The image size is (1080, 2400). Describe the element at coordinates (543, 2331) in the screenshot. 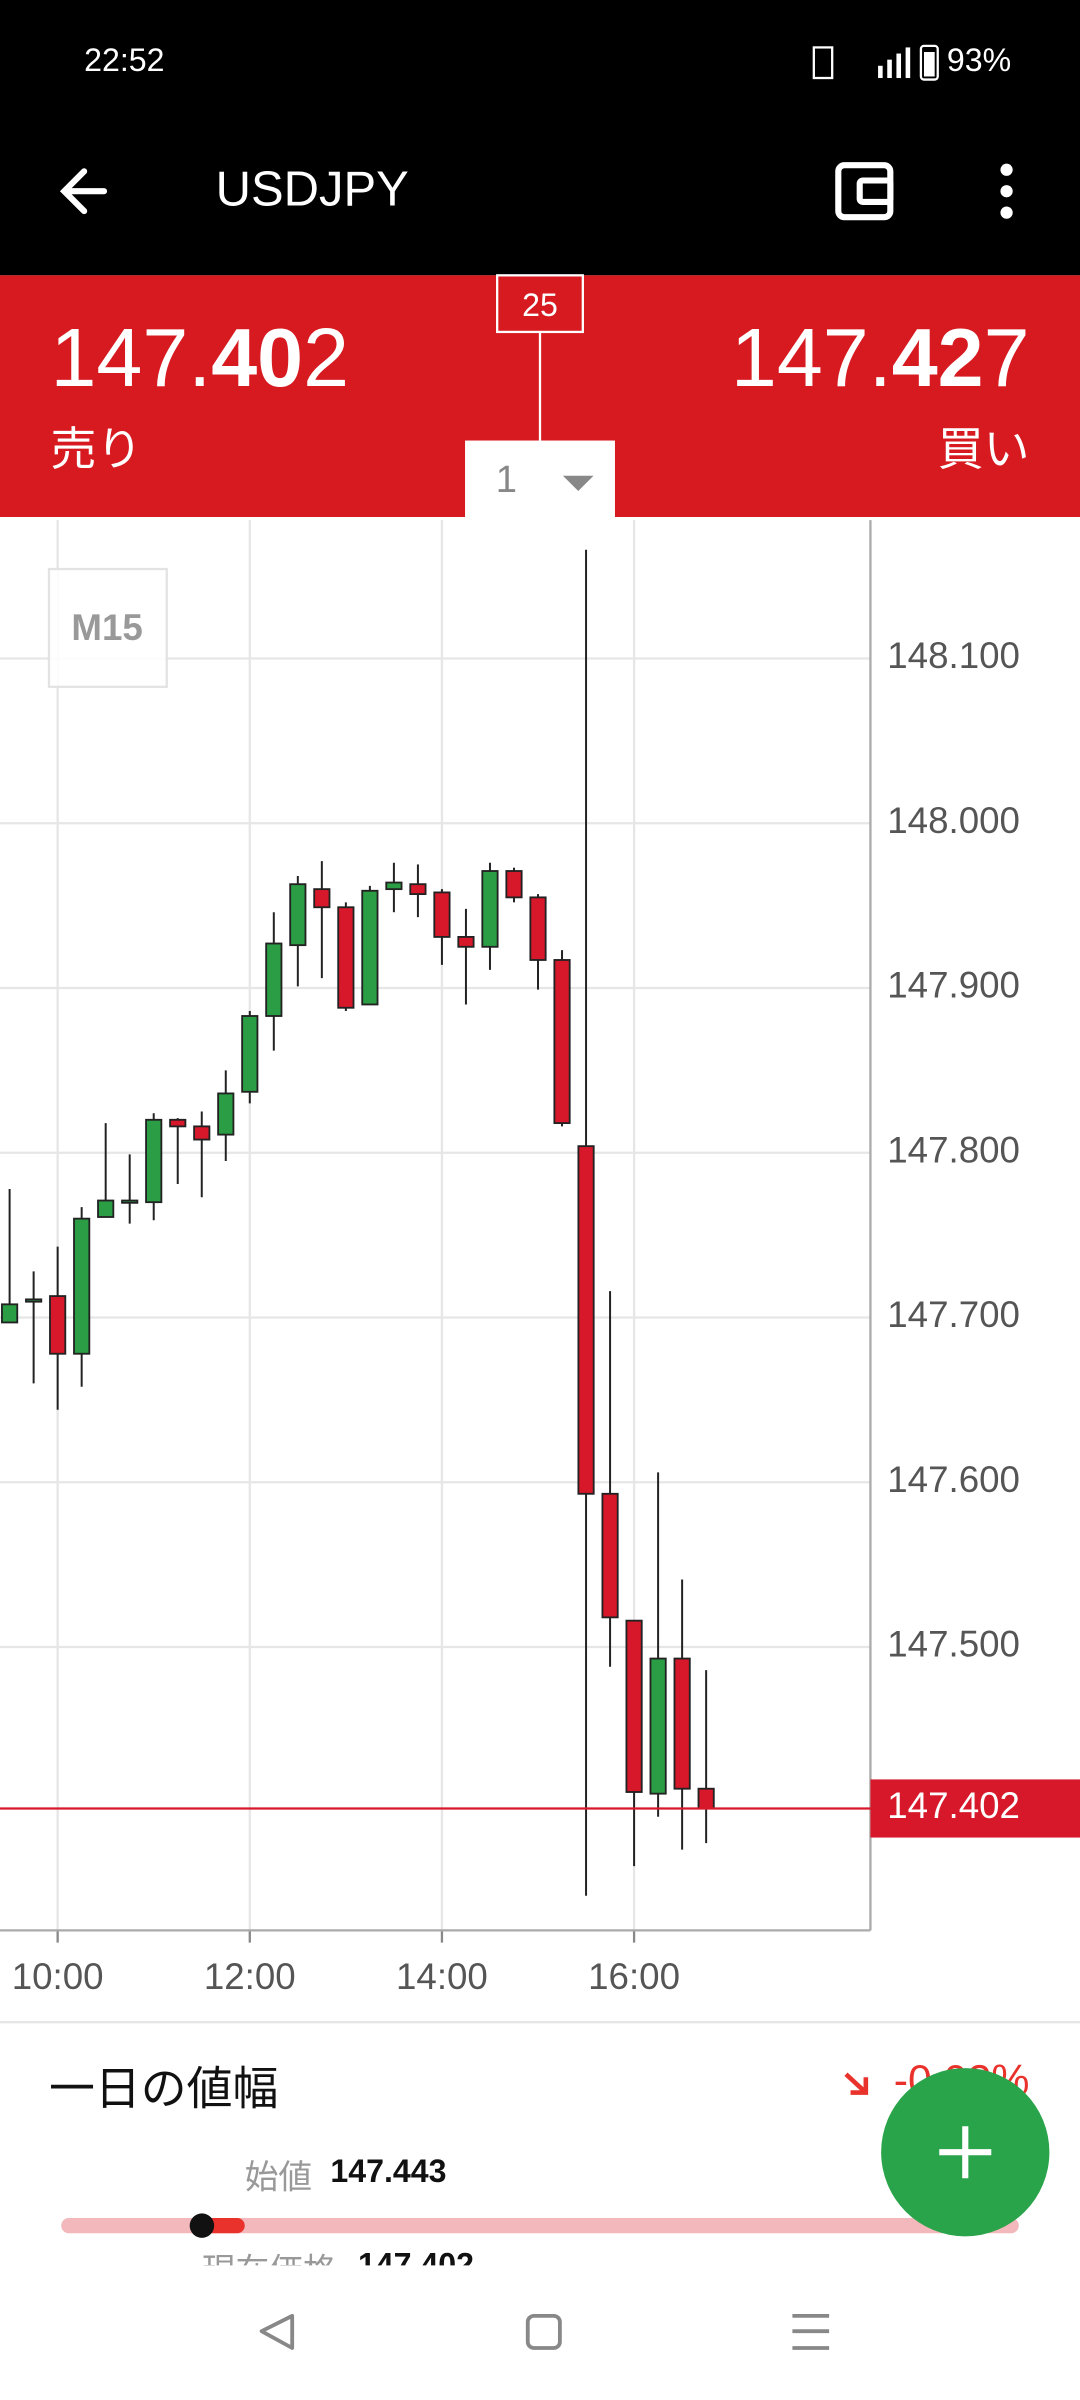

I see `nav-home` at that location.